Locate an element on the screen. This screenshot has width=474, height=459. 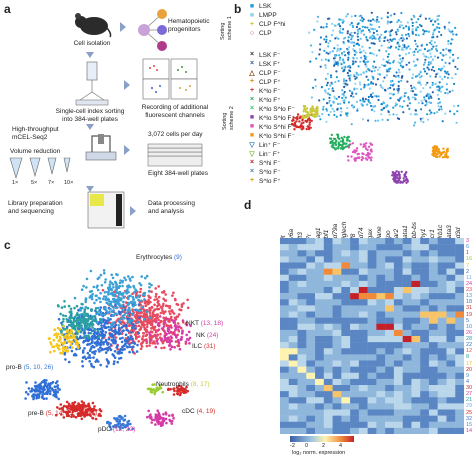
panel-a-letter: a is located at coordinates (7, 9).